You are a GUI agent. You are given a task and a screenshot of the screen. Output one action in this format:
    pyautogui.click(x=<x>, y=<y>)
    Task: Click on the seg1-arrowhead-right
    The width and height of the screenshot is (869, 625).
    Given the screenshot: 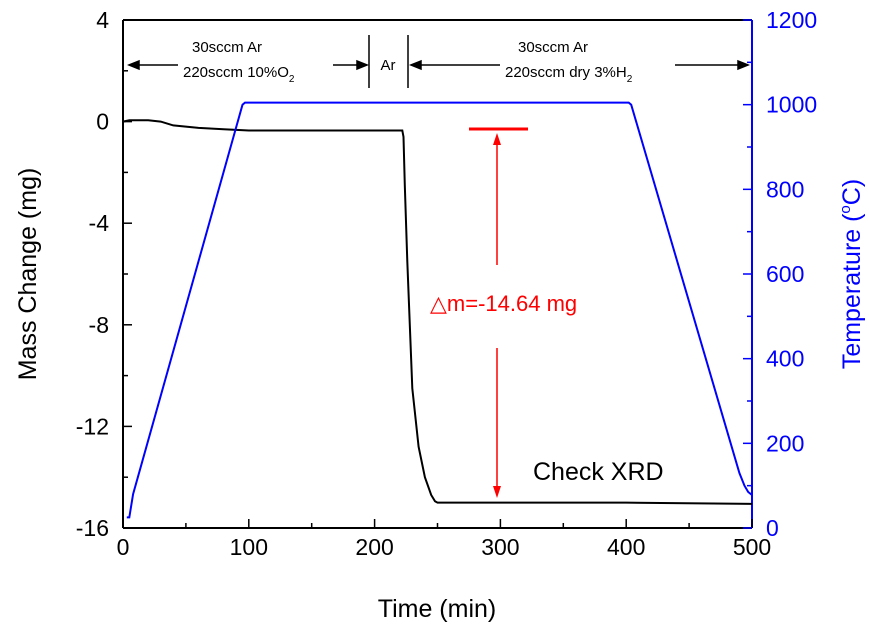 What is the action you would take?
    pyautogui.click(x=363, y=65)
    